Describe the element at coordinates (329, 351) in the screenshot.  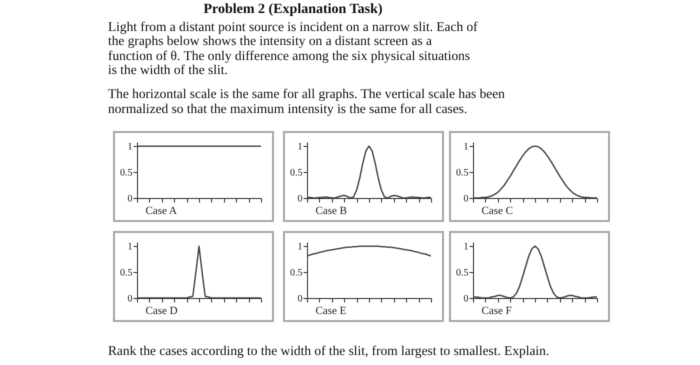
I see `text: Rank the cases according to the width of the slit, from largest to smallest. Explain.` at that location.